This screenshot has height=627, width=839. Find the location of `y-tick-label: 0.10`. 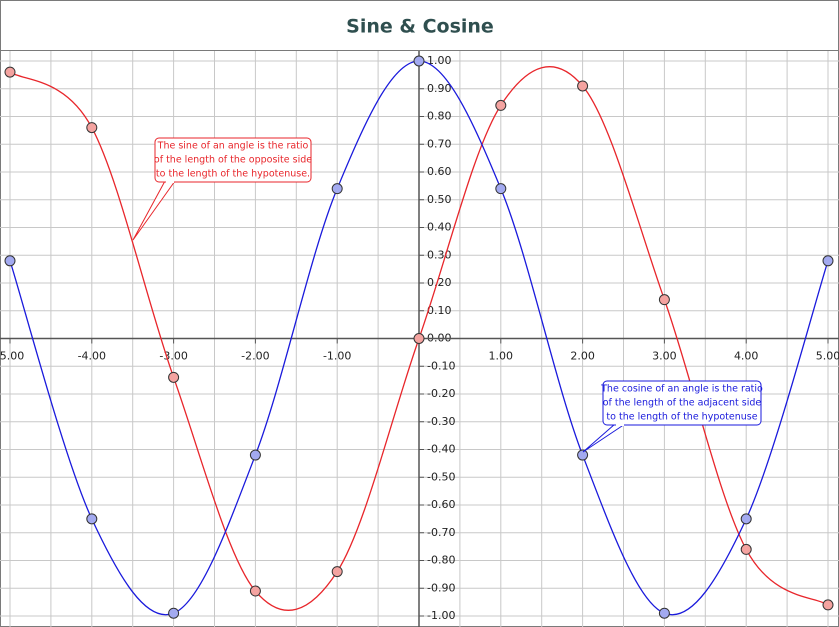

y-tick-label: 0.10 is located at coordinates (439, 310).